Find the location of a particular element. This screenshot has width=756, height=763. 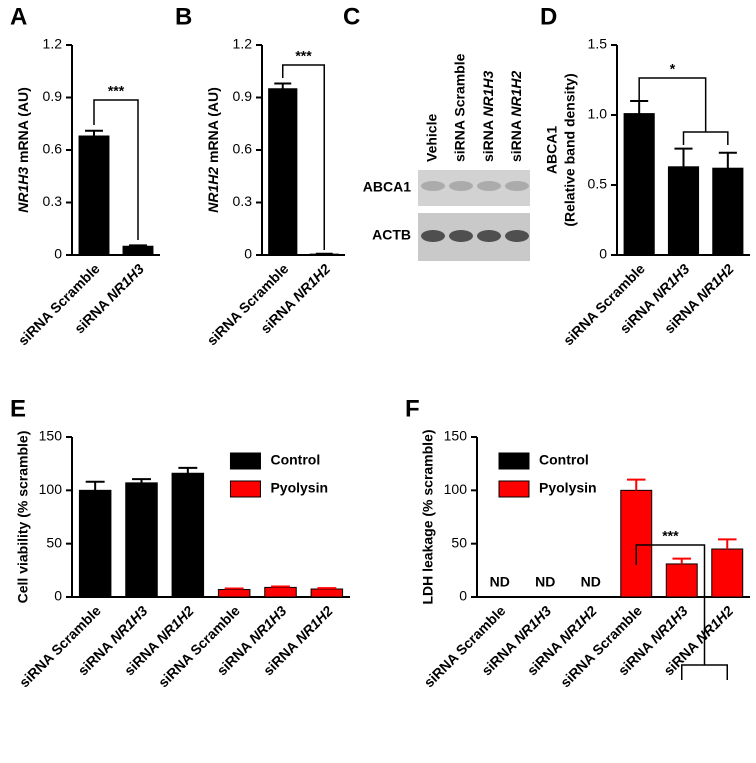

y-axis-label: NR1H3 mRNA (AU) is located at coordinates (23, 150).